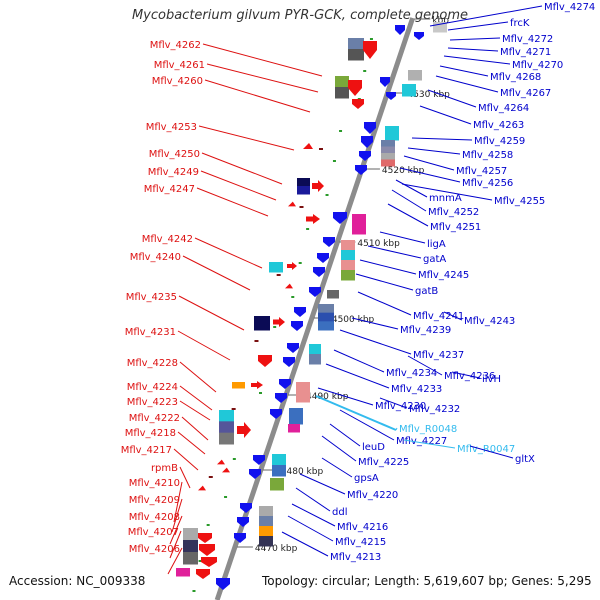  What do you see at coordinates (469, 376) in the screenshot?
I see `gene-label-right: Mflv_4236` at bounding box center [469, 376].